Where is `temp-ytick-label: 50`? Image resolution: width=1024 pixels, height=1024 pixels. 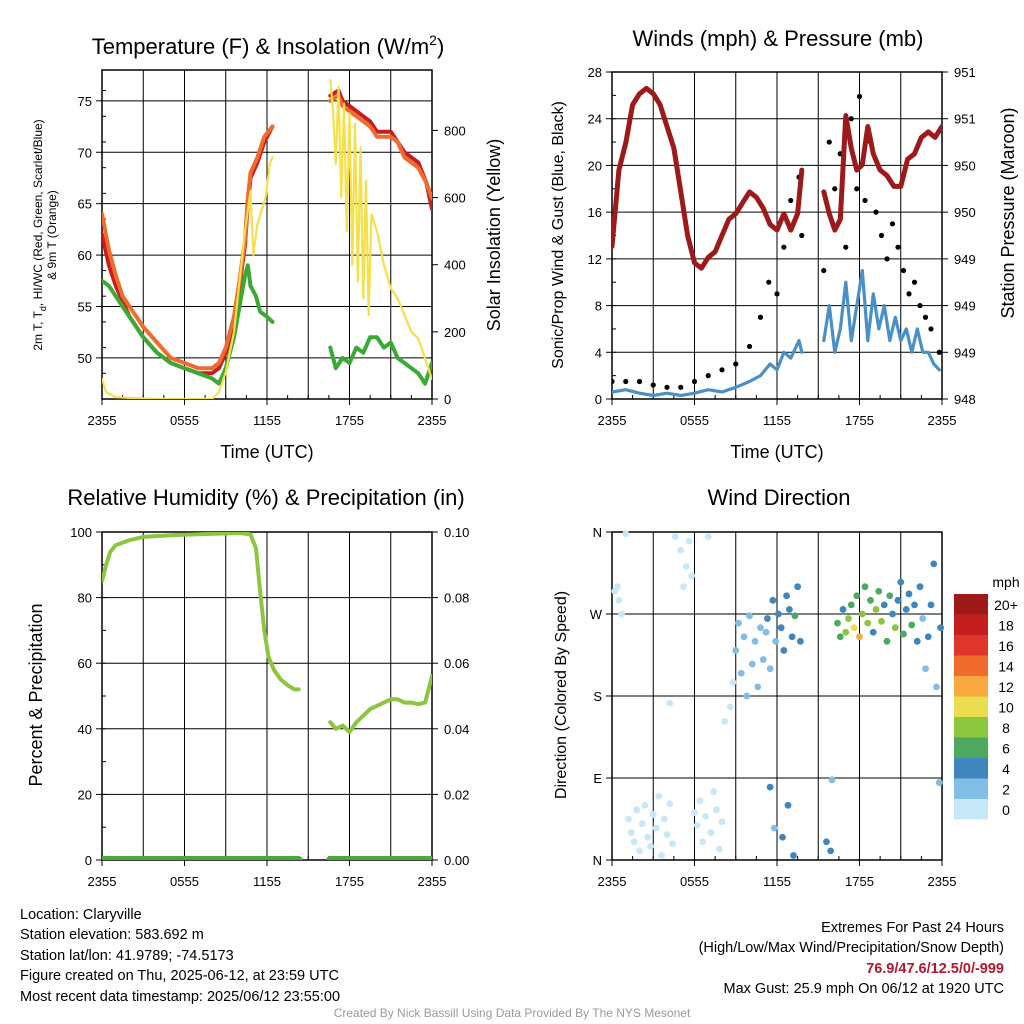
temp-ytick-label: 50 is located at coordinates (85, 358).